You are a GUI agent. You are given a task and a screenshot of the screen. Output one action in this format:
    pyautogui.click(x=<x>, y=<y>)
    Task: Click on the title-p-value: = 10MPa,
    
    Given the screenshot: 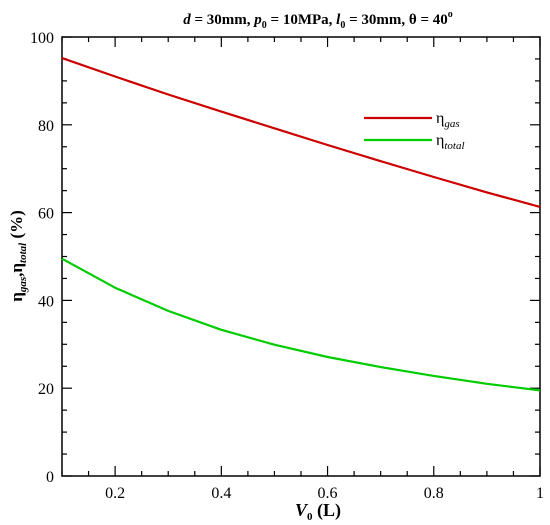 What is the action you would take?
    pyautogui.click(x=301, y=20)
    